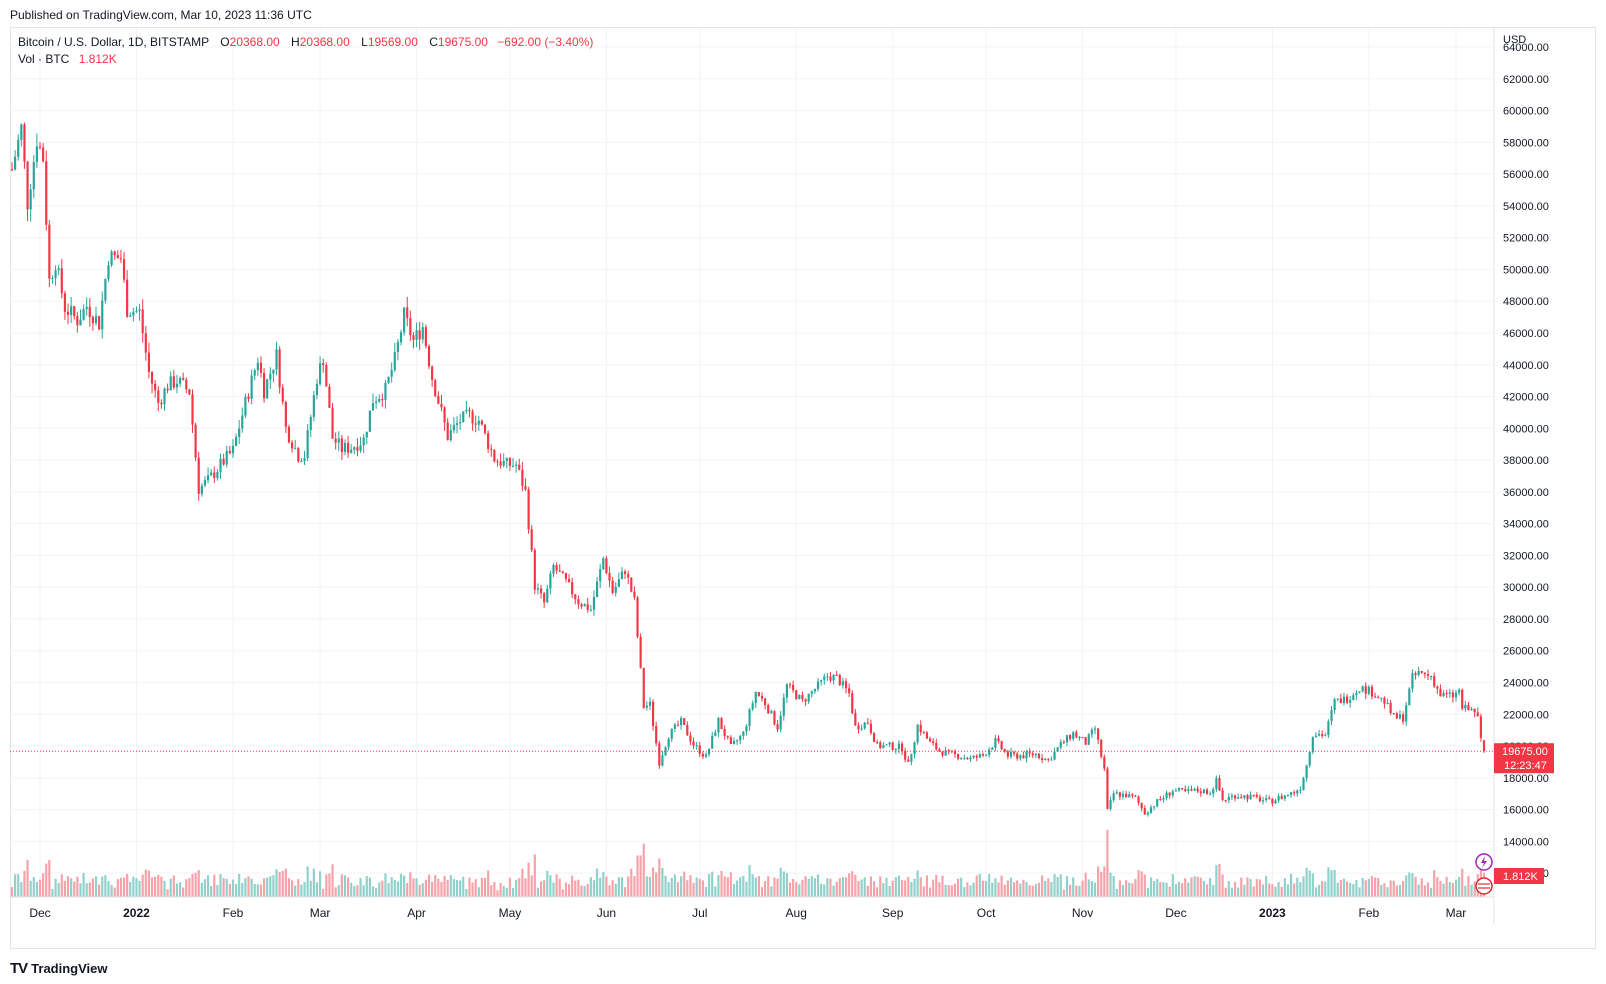 The width and height of the screenshot is (1606, 984). Describe the element at coordinates (1526, 493) in the screenshot. I see `price-axis-tick-label: 36000.00` at that location.